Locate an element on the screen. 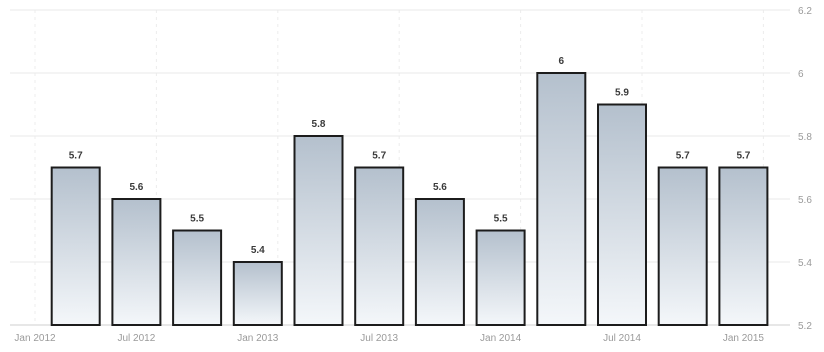 The width and height of the screenshot is (824, 352). y-tick-label: 5.6 is located at coordinates (805, 200).